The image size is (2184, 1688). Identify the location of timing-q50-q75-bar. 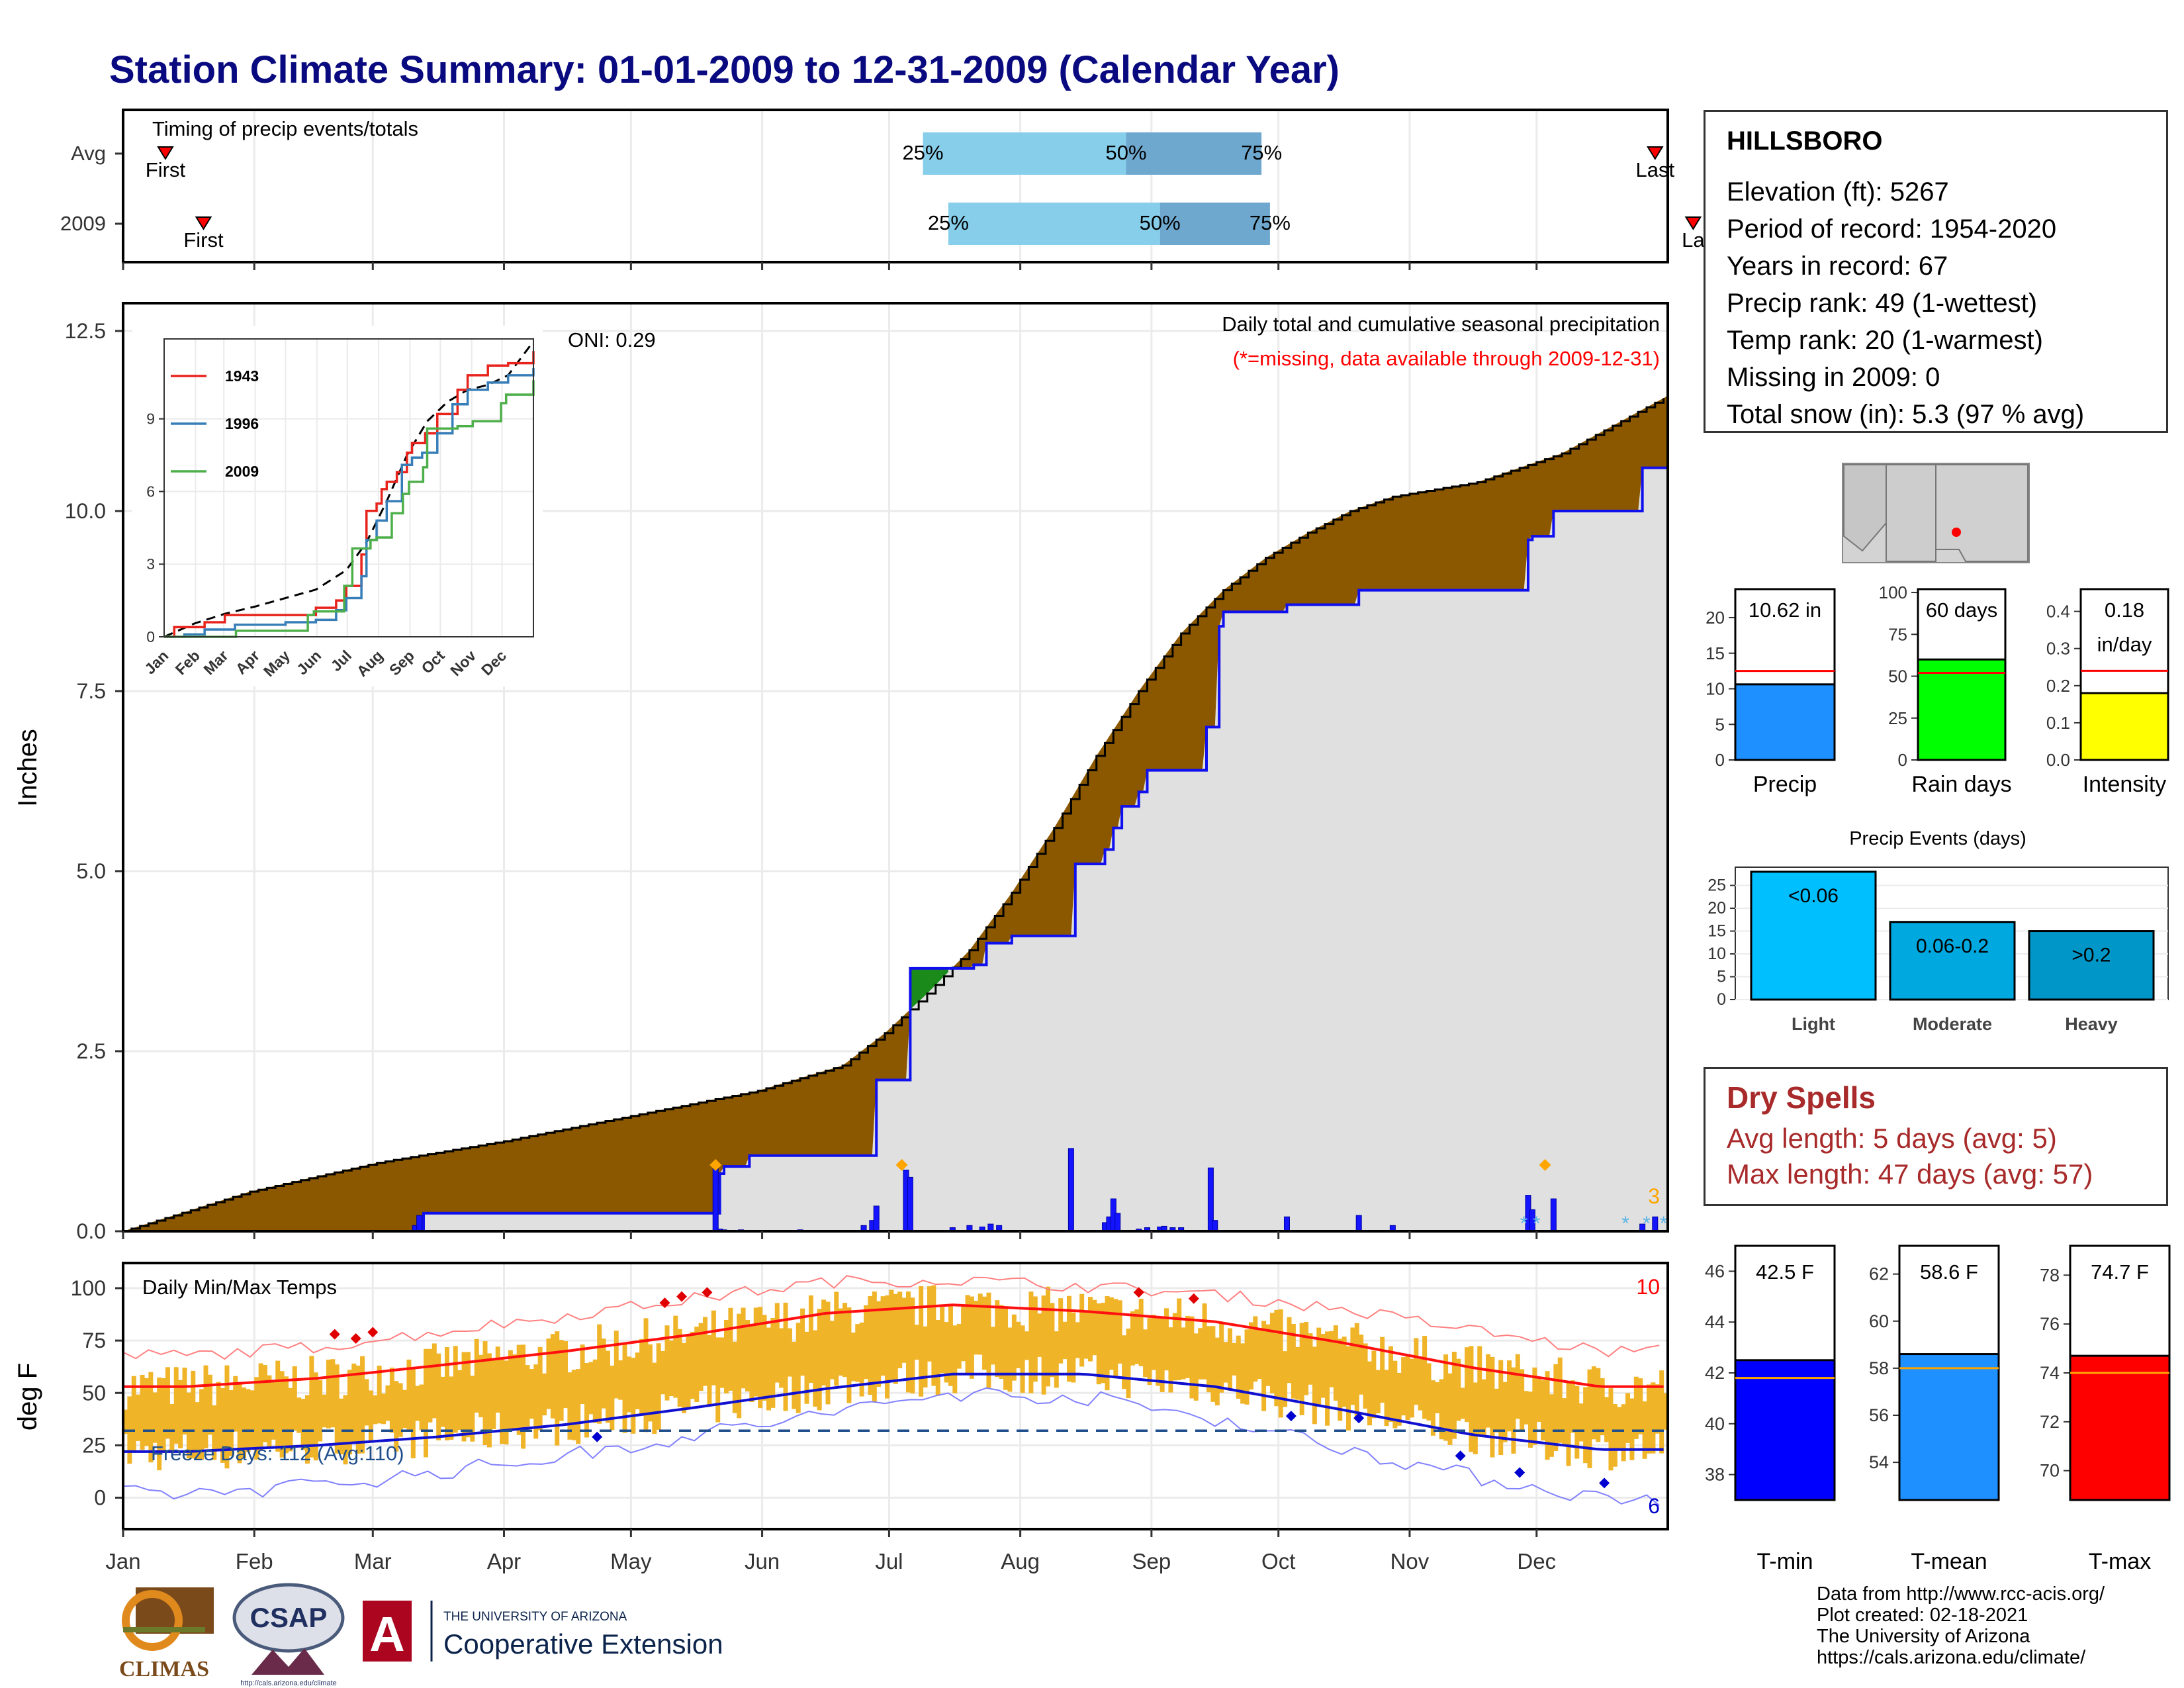
(1194, 153).